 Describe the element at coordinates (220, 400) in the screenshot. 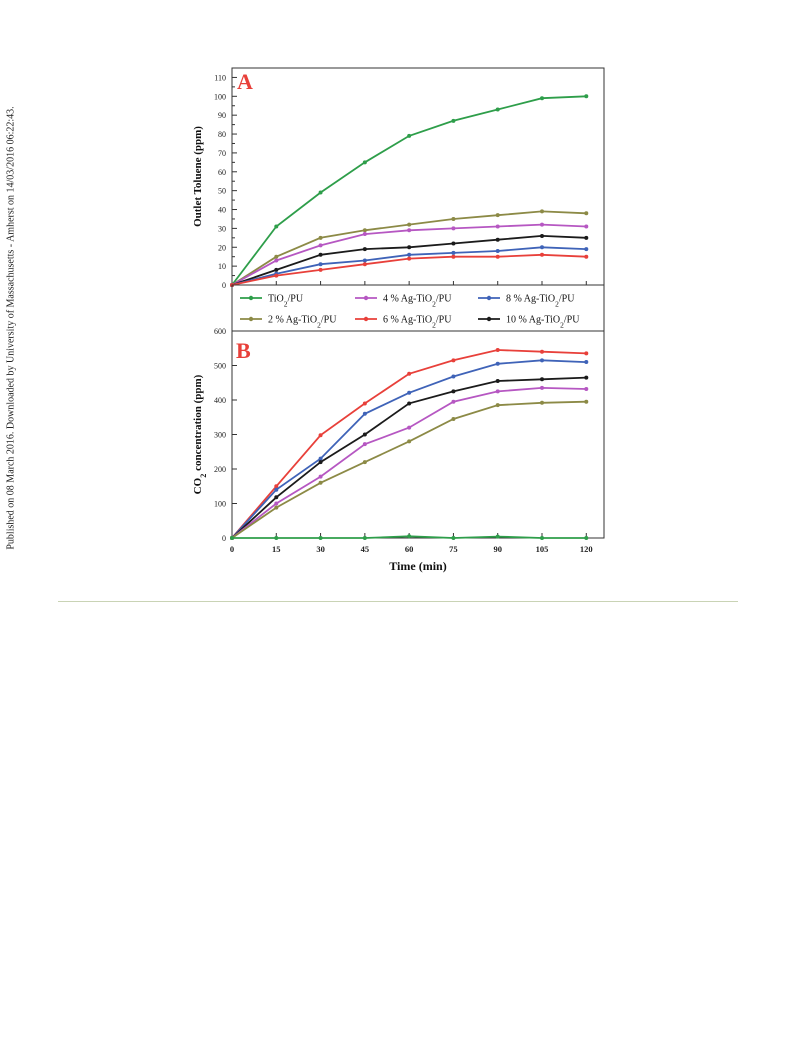

I see `y-tick-label-b: 400` at that location.